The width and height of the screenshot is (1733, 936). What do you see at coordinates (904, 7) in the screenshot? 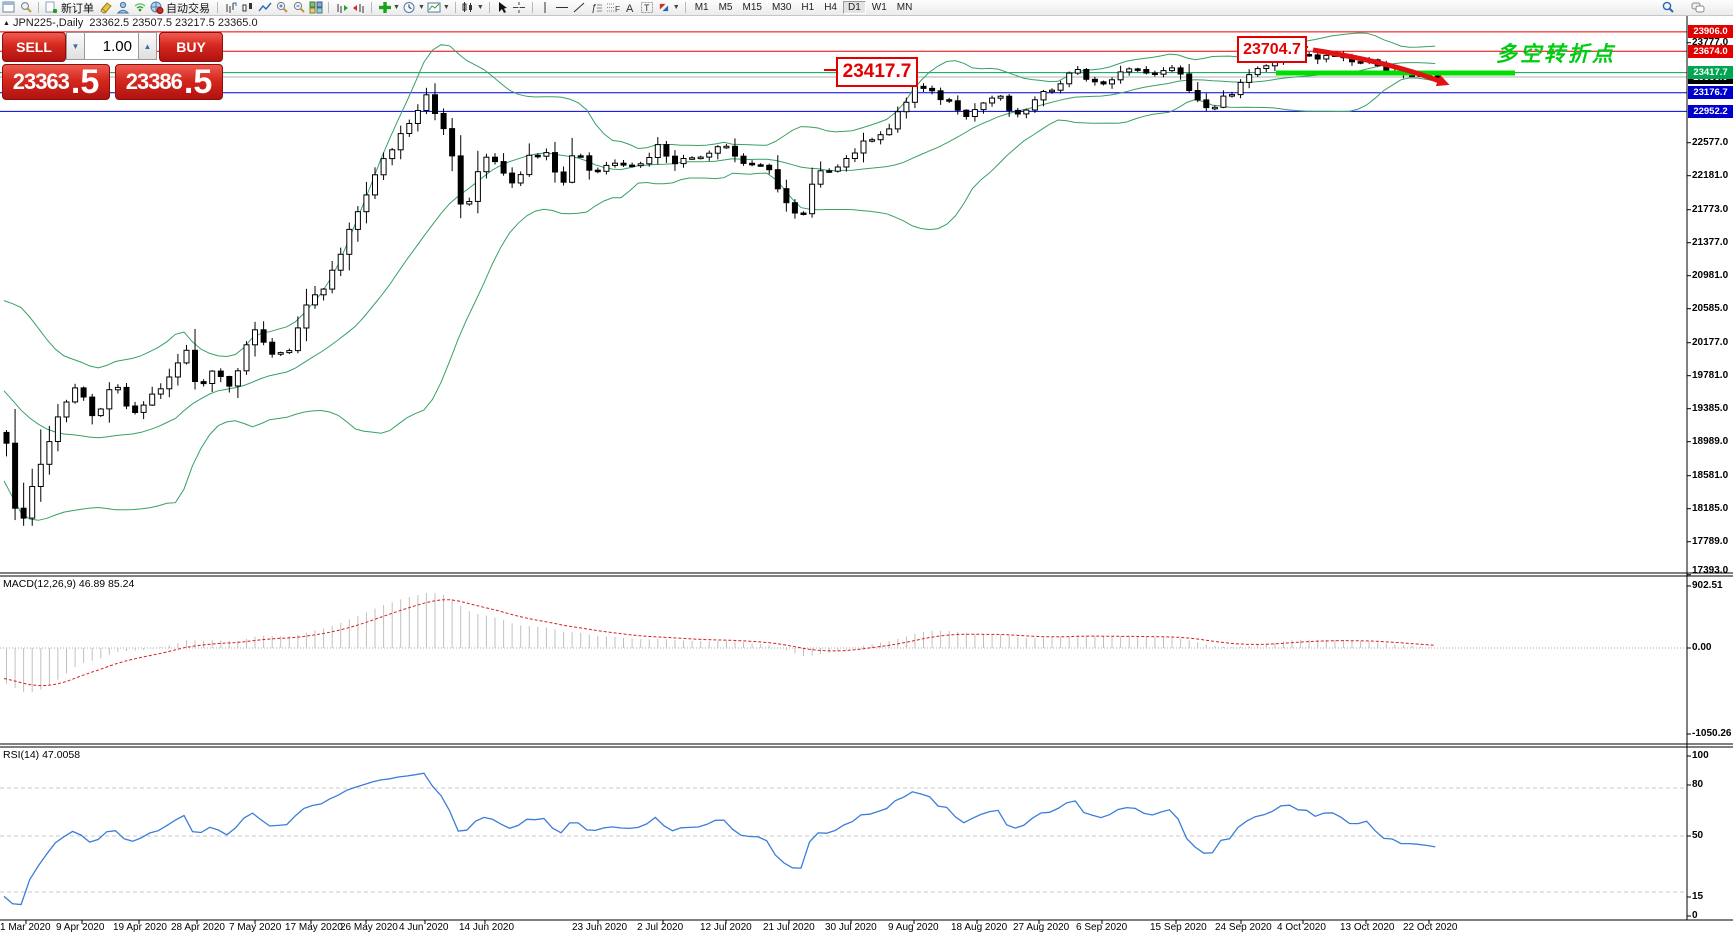
I see `timeframe-button-mn: MN` at bounding box center [904, 7].